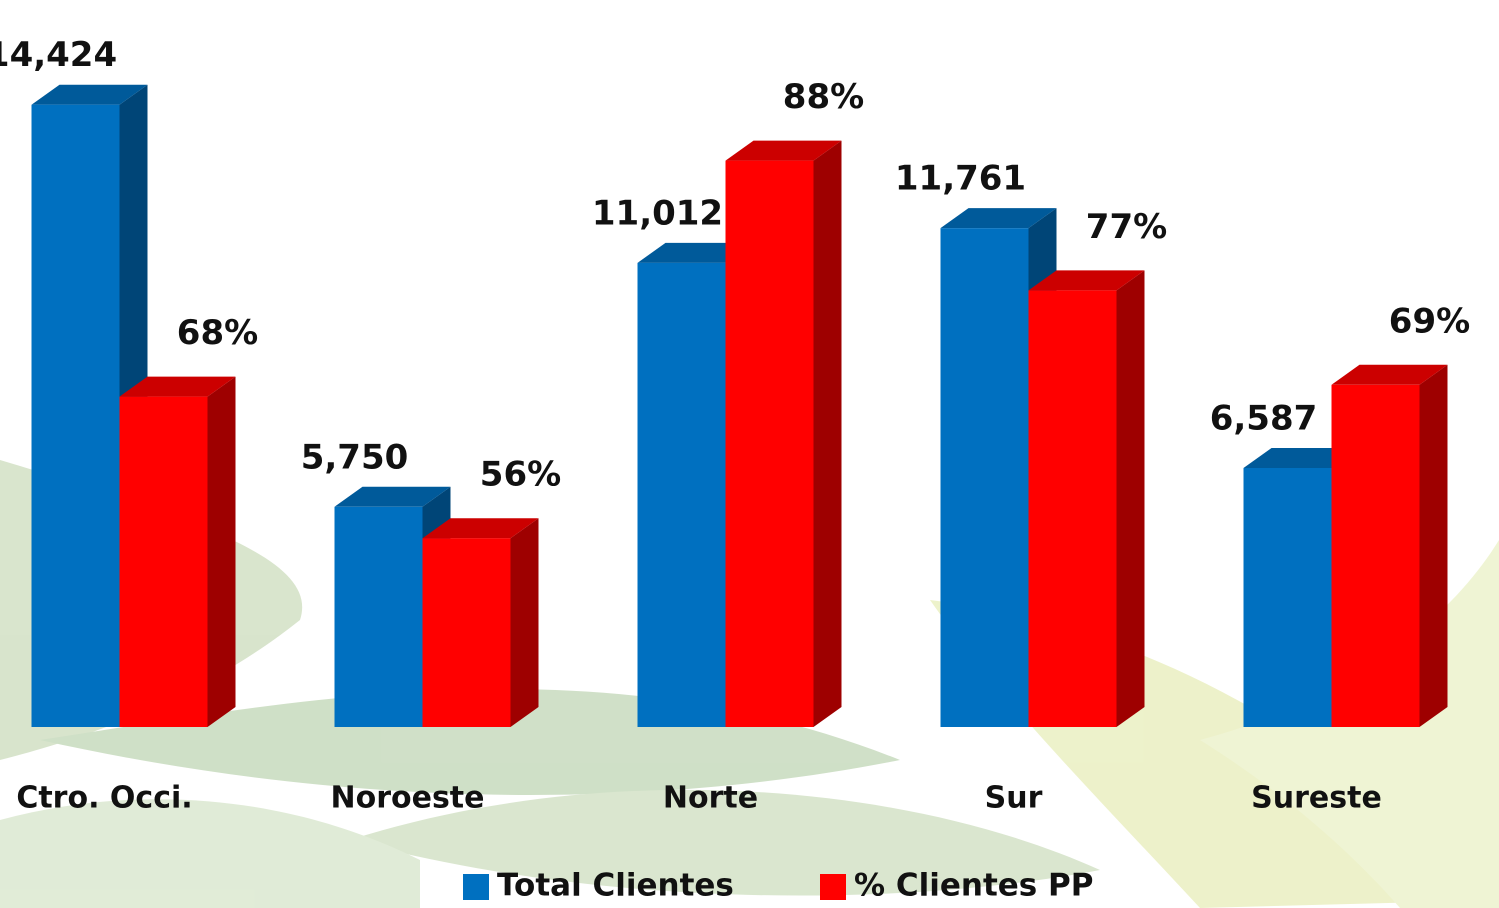 This screenshot has width=1499, height=908. What do you see at coordinates (1316, 798) in the screenshot?
I see `x-tick-label: Sureste` at bounding box center [1316, 798].